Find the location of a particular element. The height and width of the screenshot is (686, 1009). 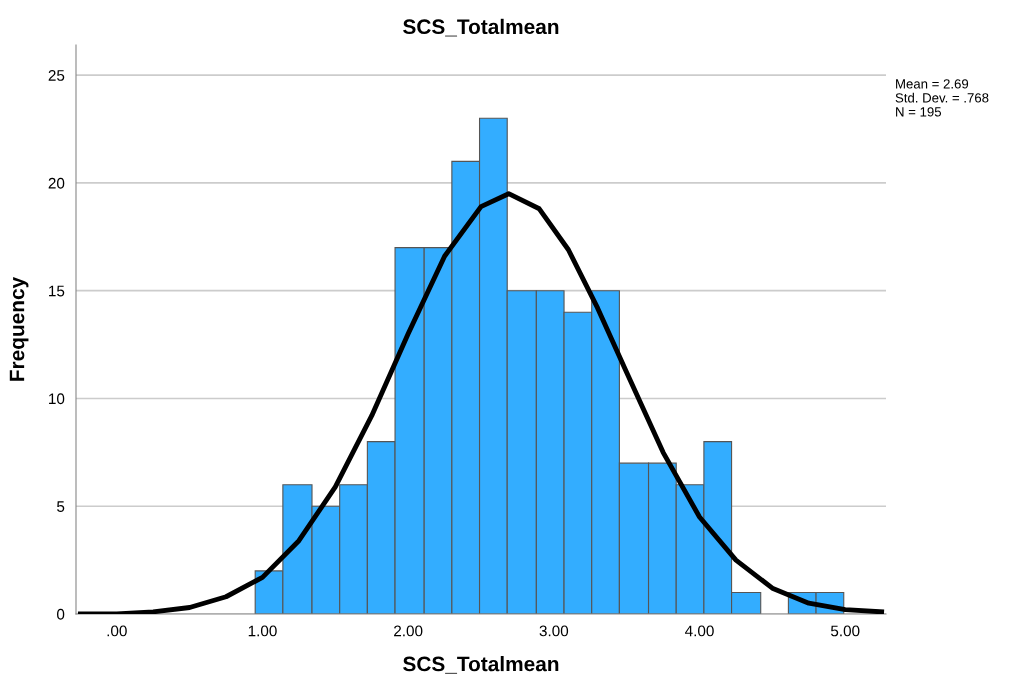

y-tick-label: 25 is located at coordinates (56, 75).